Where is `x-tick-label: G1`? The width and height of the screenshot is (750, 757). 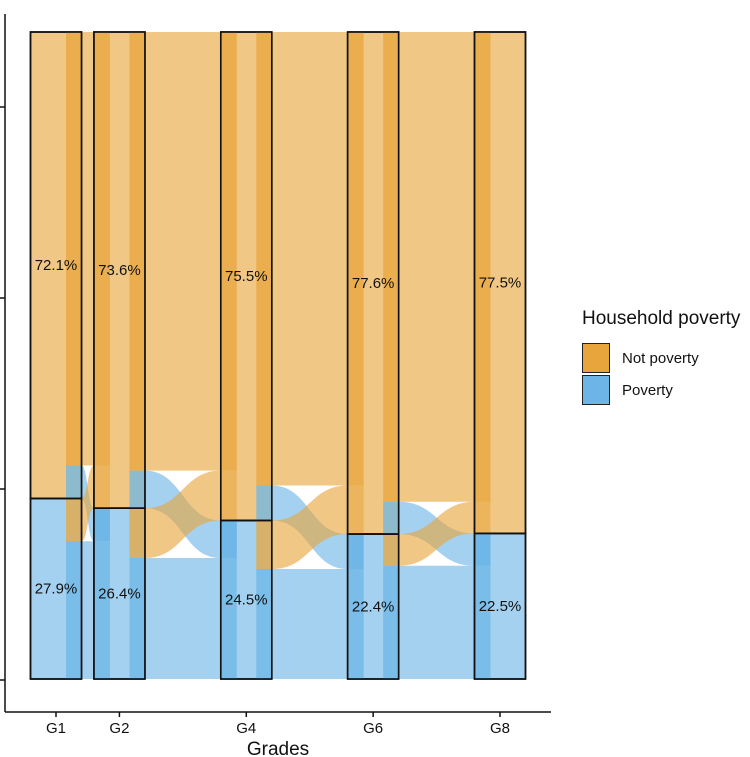
x-tick-label: G1 is located at coordinates (56, 728).